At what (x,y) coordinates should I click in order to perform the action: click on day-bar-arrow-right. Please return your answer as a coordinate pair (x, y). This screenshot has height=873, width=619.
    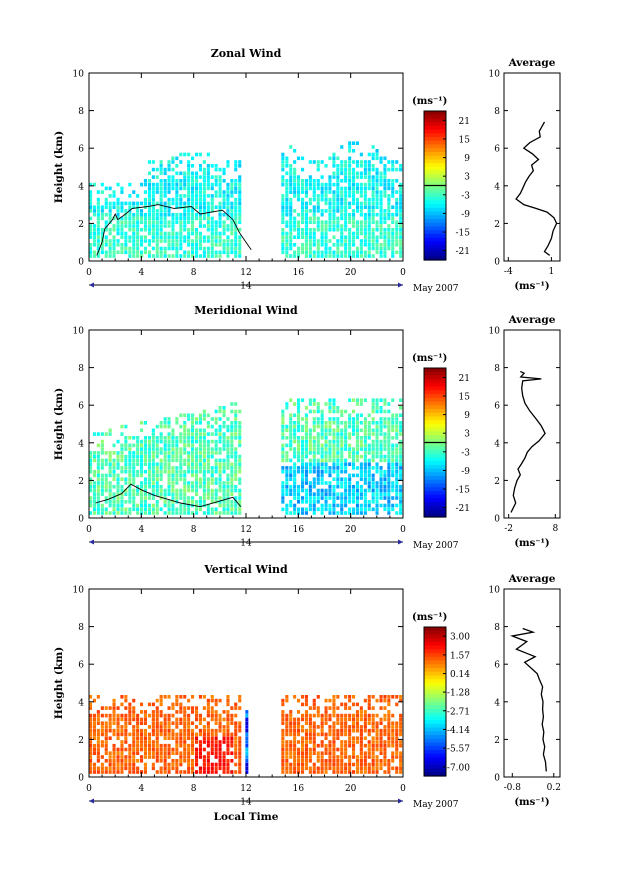
    Looking at the image, I should click on (400, 285).